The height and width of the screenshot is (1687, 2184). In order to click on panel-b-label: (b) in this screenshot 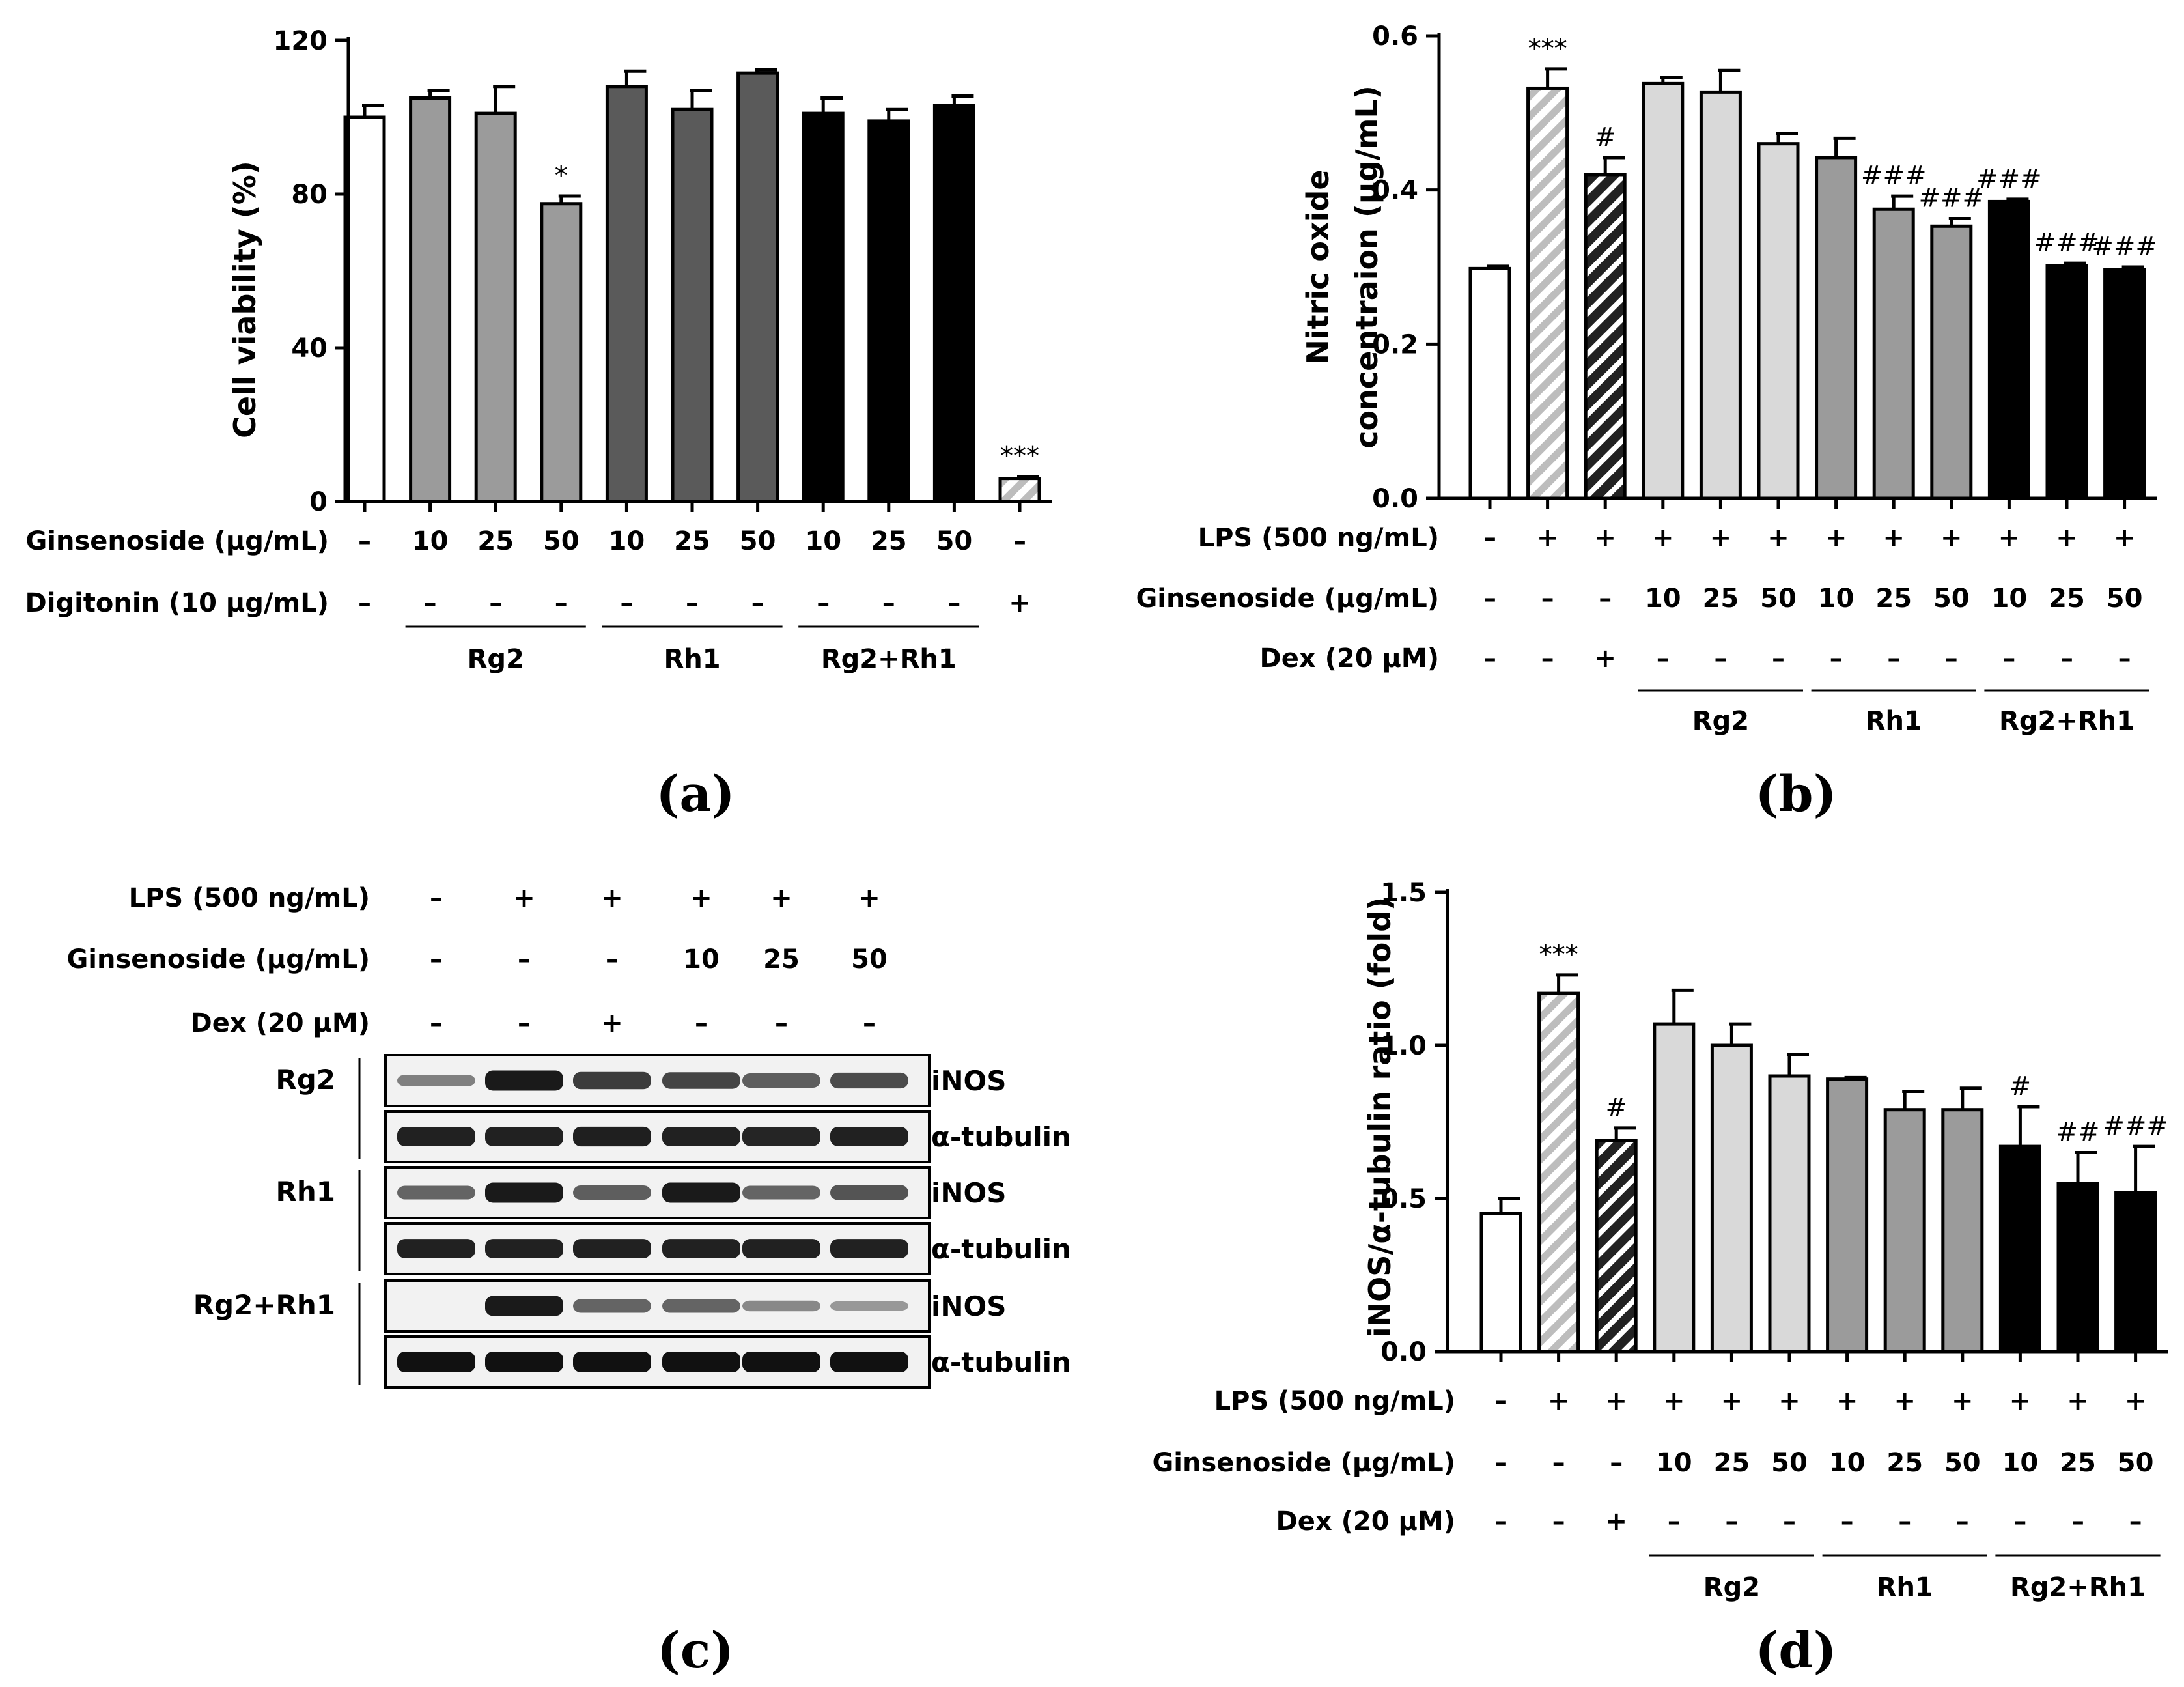, I will do `click(1796, 794)`.